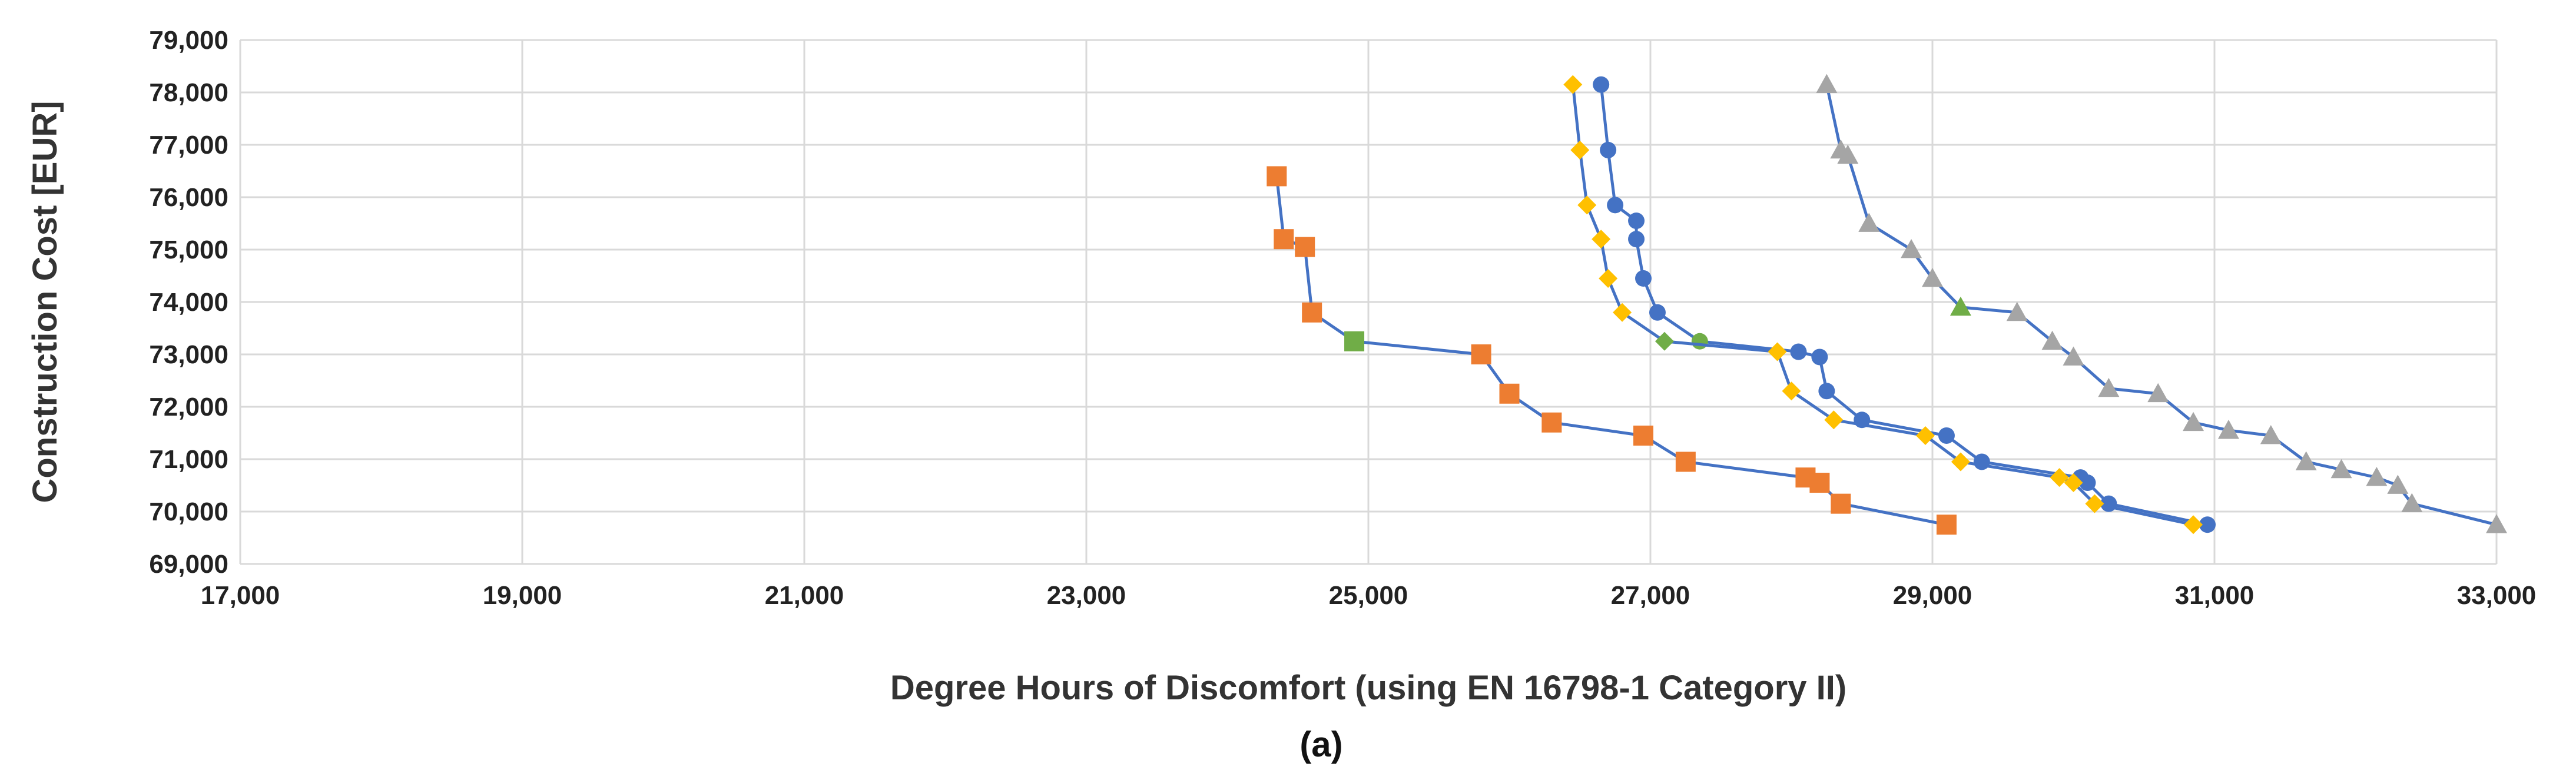 The height and width of the screenshot is (770, 2576). Describe the element at coordinates (2497, 595) in the screenshot. I see `x-tick-label: 33,000` at that location.